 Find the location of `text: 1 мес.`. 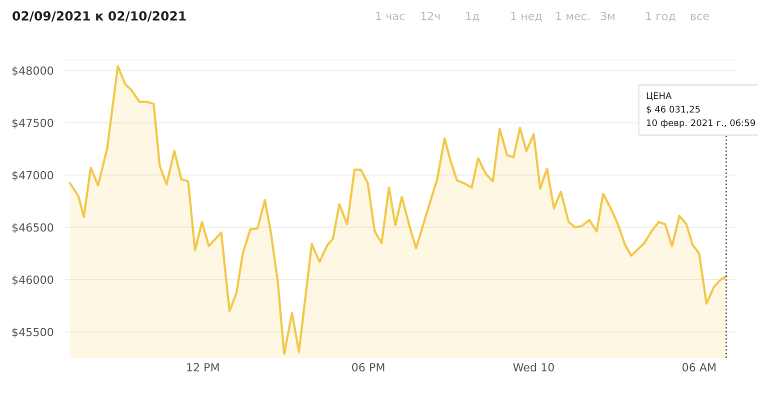

text: 1 мес. is located at coordinates (573, 16).